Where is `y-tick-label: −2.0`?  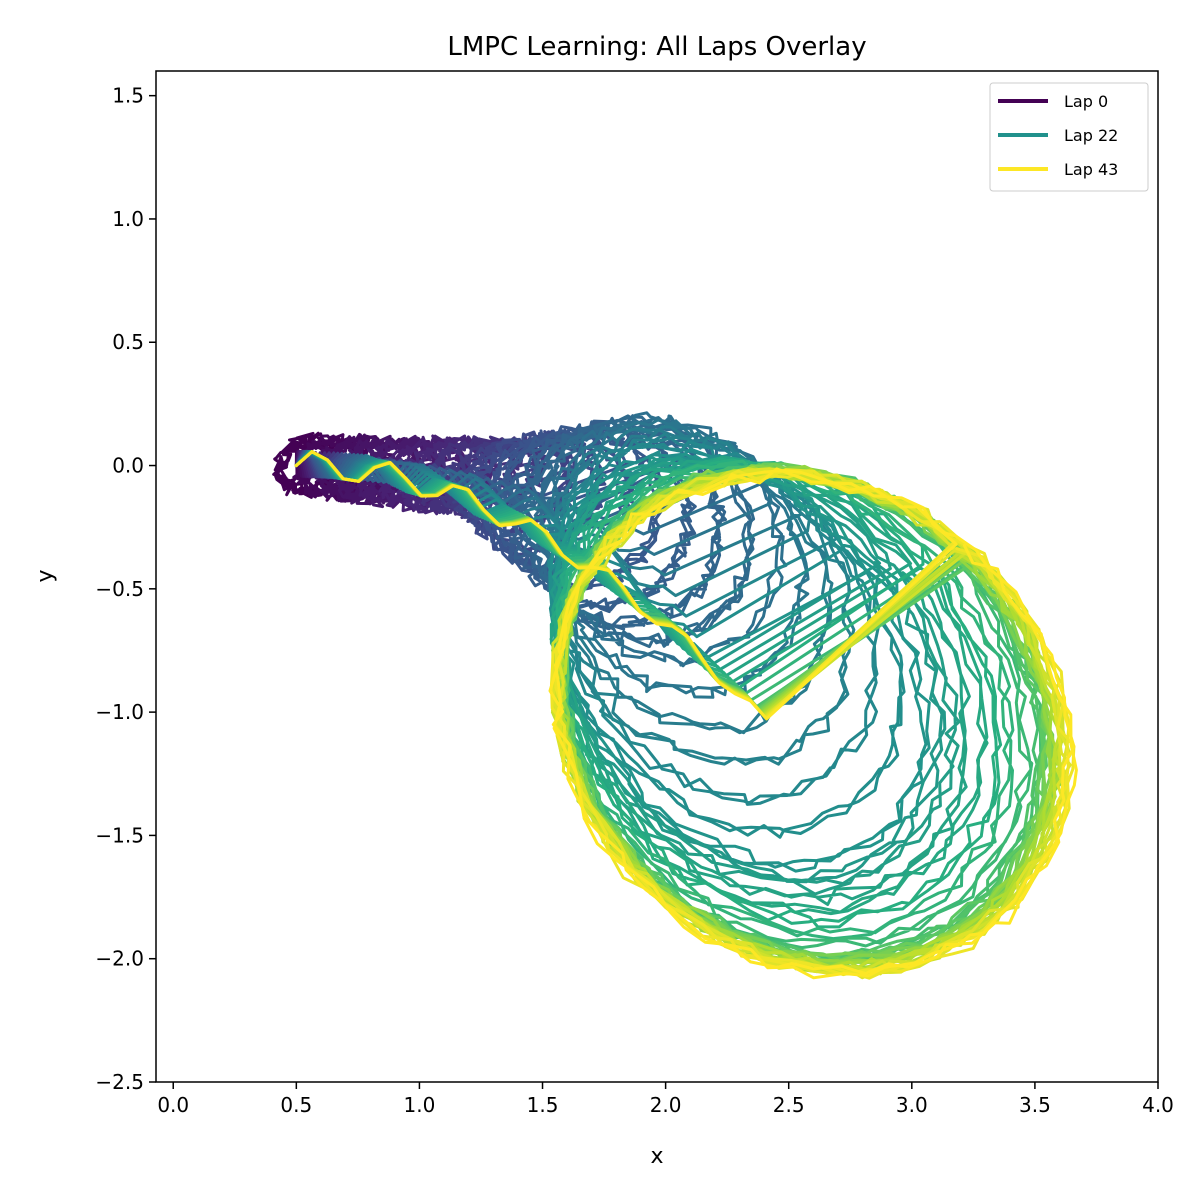 y-tick-label: −2.0 is located at coordinates (119, 959).